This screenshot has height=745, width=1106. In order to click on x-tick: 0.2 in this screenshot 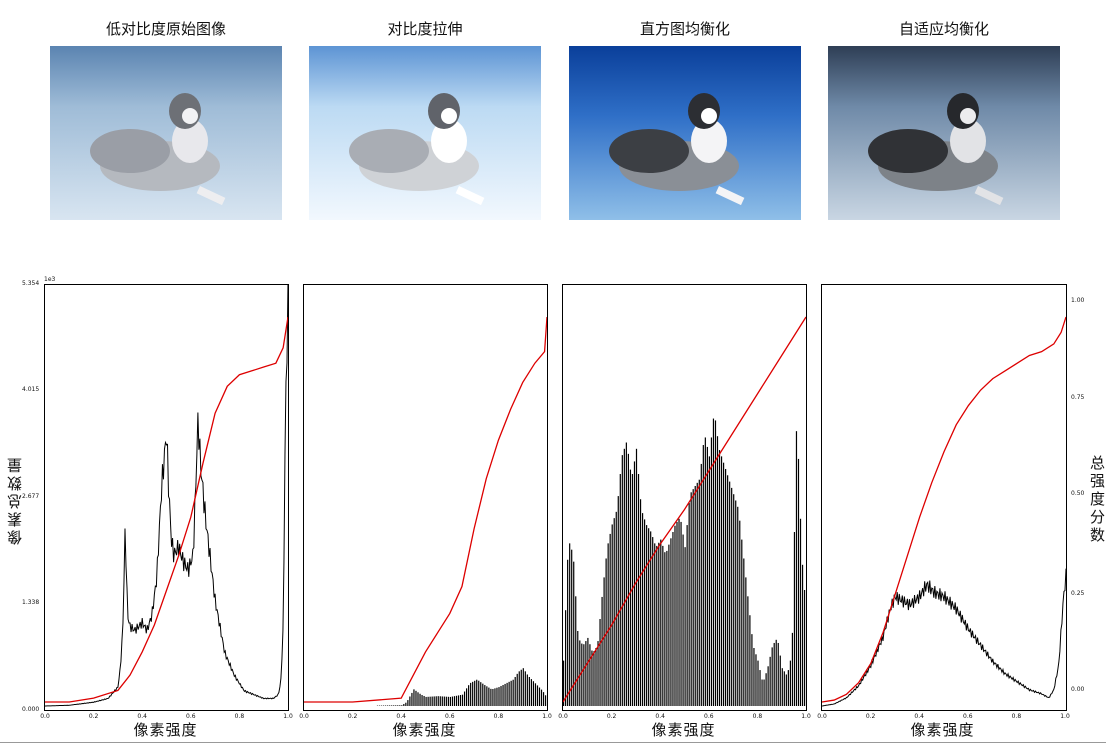, I will do `click(611, 716)`.